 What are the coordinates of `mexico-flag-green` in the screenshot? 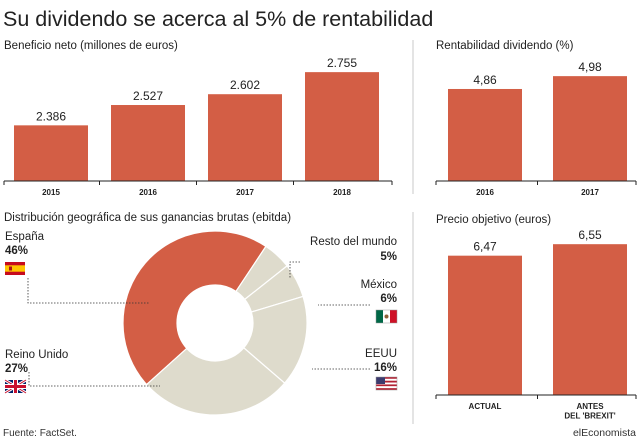 It's located at (379, 316).